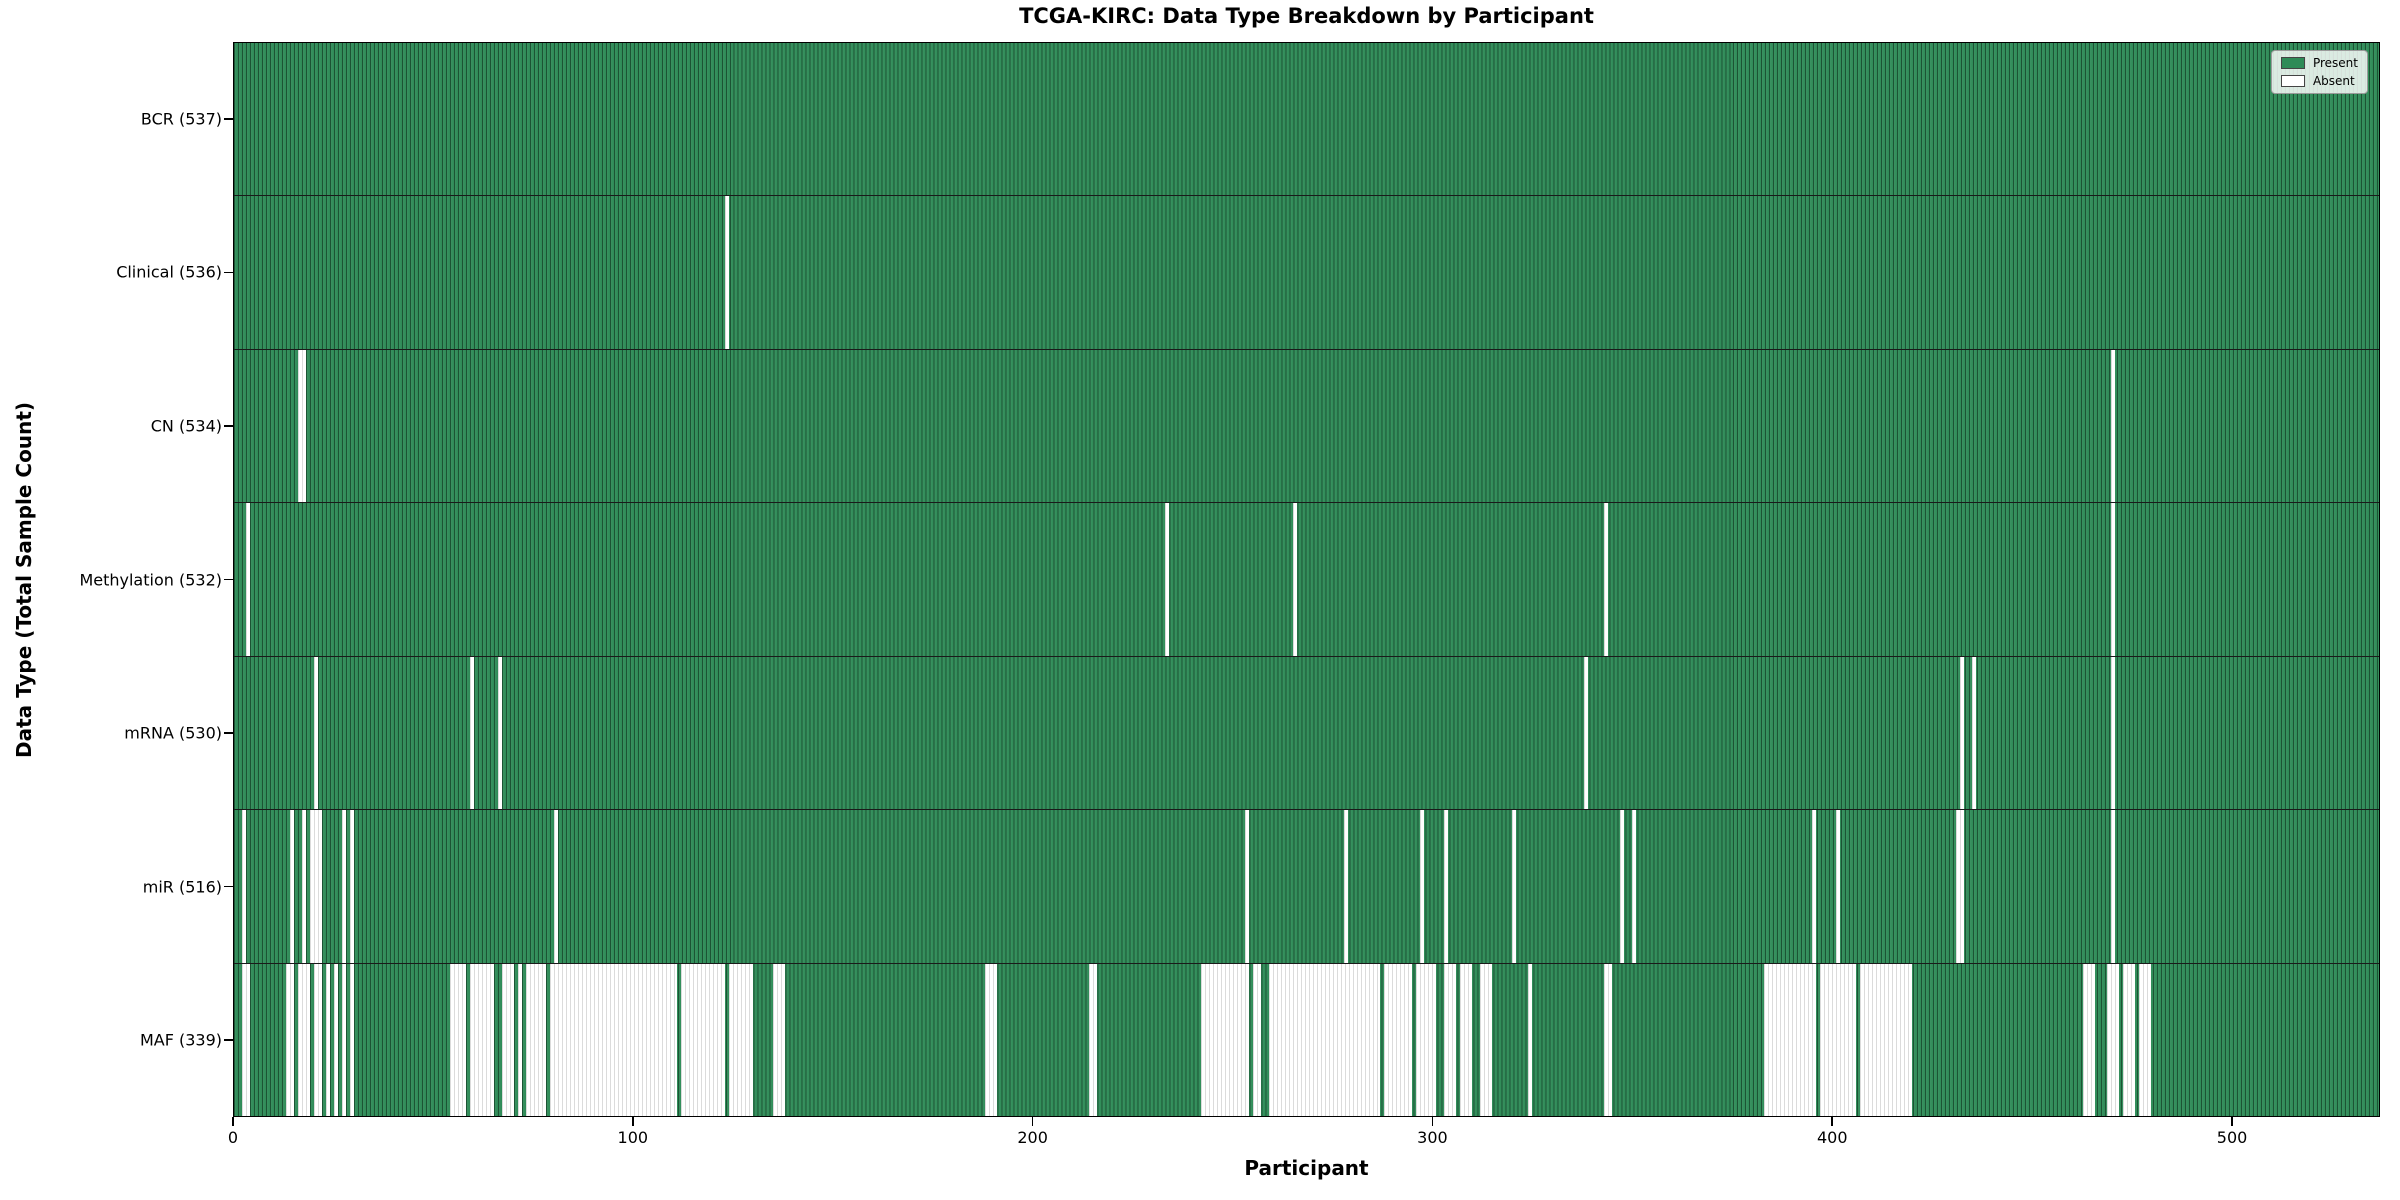 The height and width of the screenshot is (1200, 2400). Describe the element at coordinates (1306, 887) in the screenshot. I see `datatype-row-mir` at that location.